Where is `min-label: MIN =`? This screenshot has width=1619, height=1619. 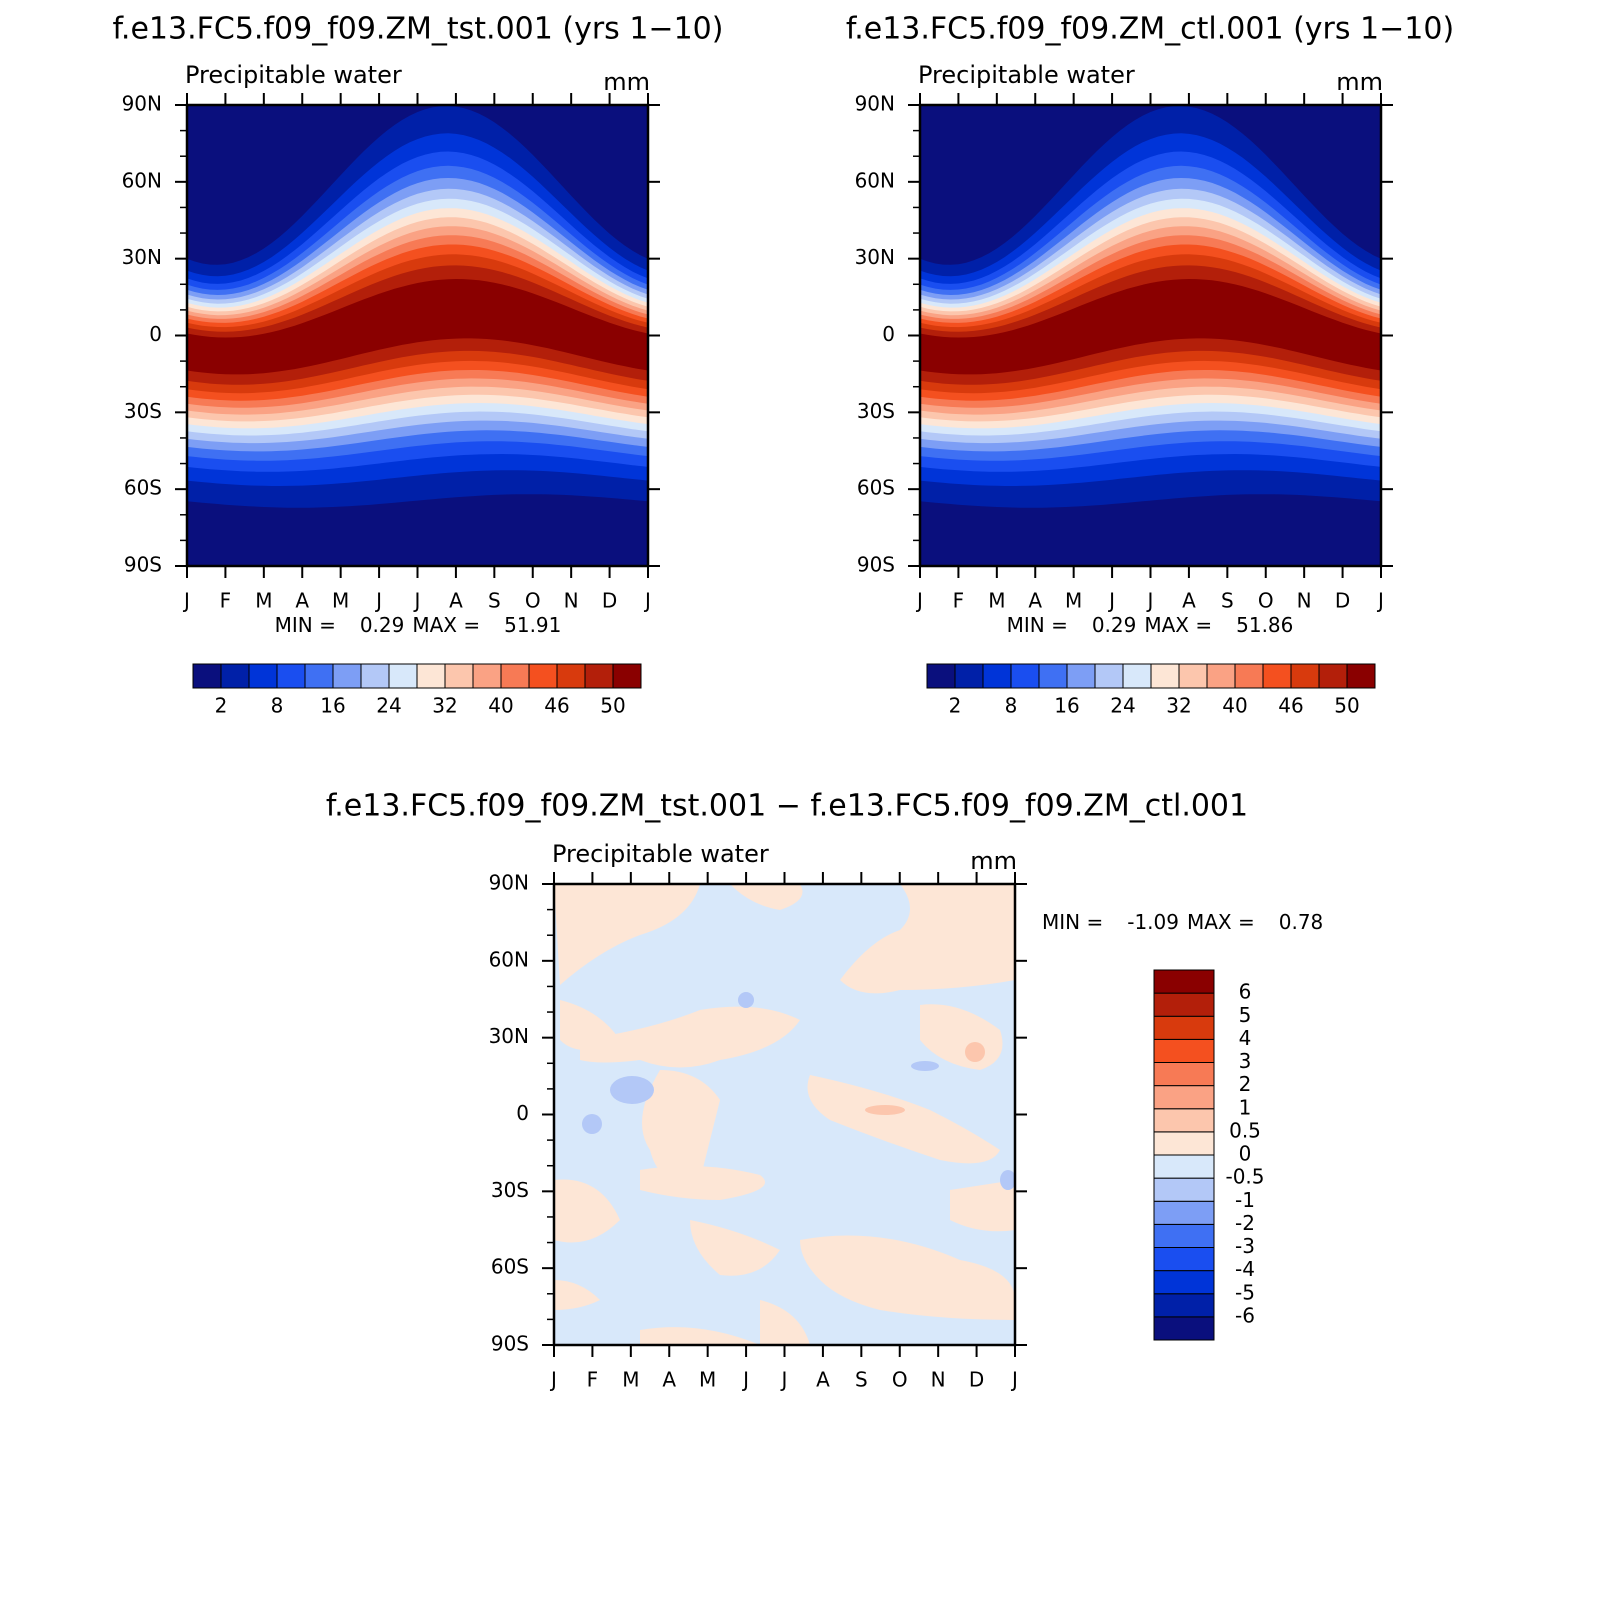 min-label: MIN = is located at coordinates (1037, 625).